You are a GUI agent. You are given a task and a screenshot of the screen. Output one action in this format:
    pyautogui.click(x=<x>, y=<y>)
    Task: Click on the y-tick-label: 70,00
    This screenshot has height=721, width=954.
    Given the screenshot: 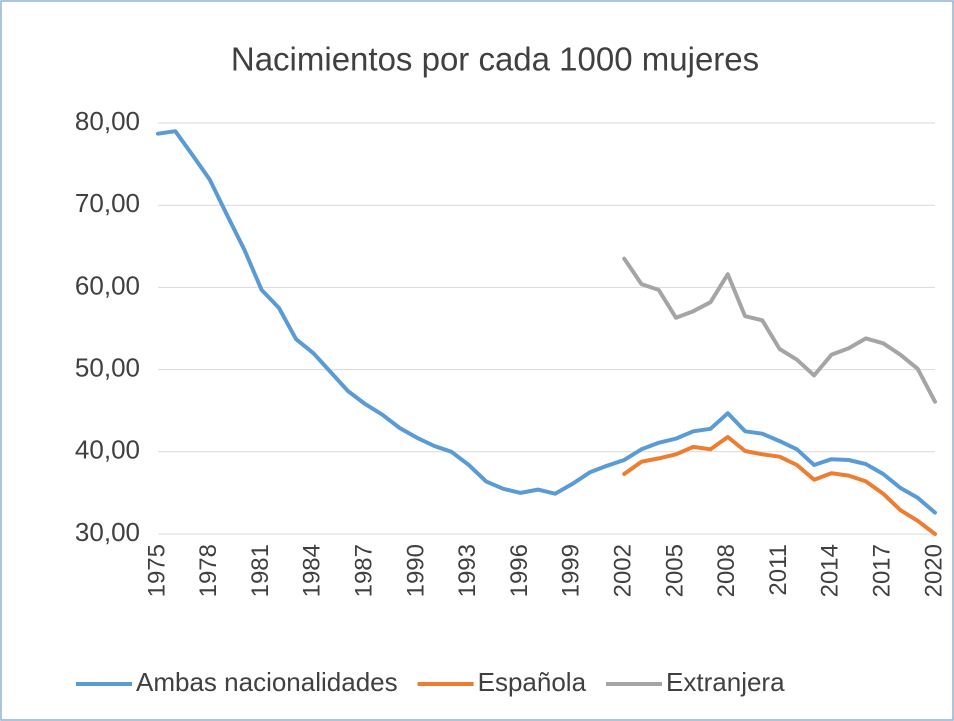 What is the action you would take?
    pyautogui.click(x=107, y=203)
    